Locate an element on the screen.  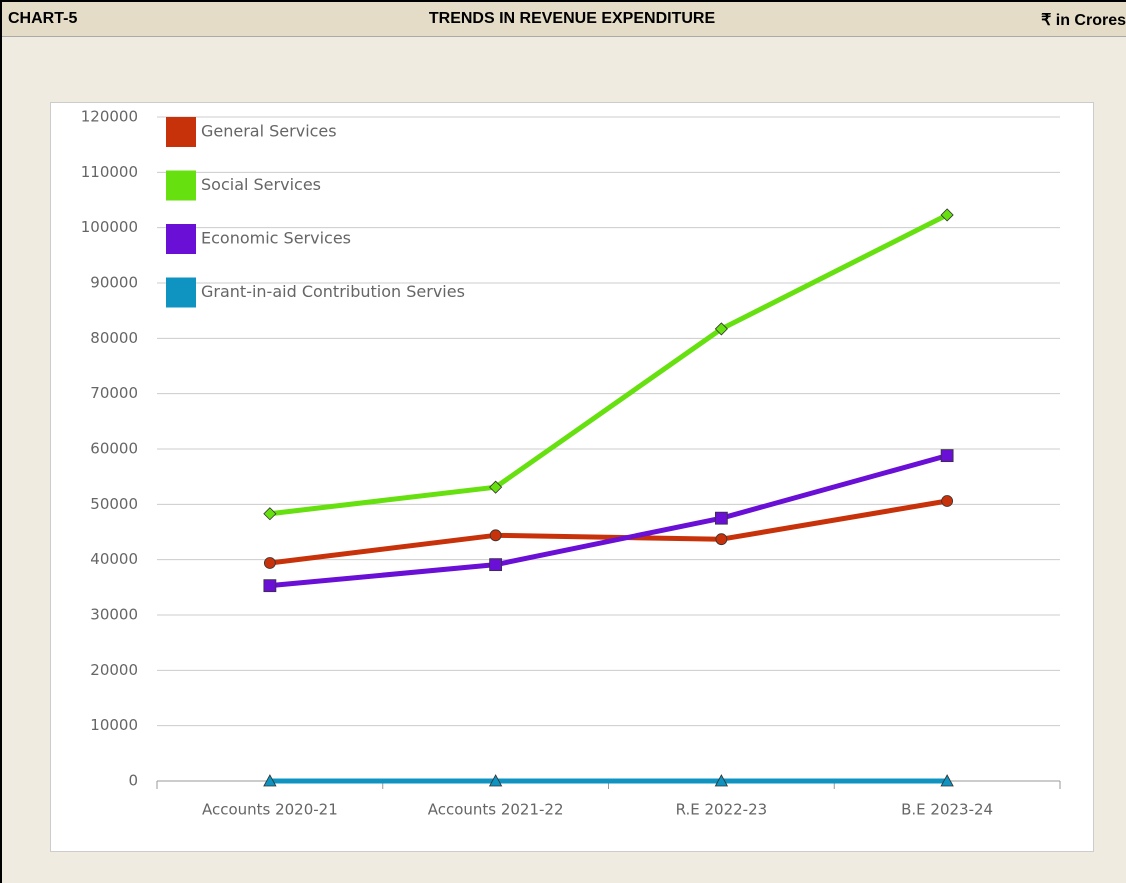
legend-label: Economic Services is located at coordinates (276, 238).